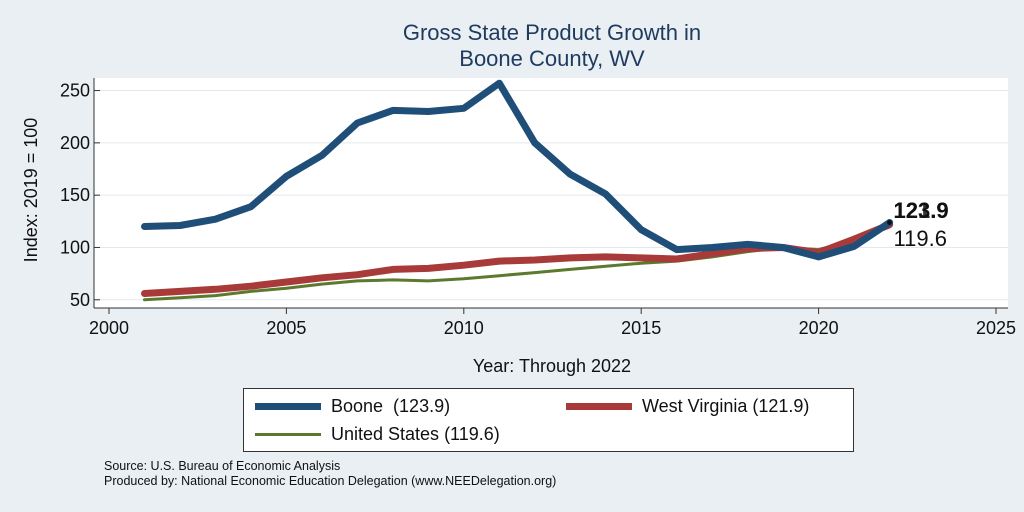 The image size is (1024, 512). I want to click on legend-item-west-virginia: West Virginia (121.9), so click(687, 406).